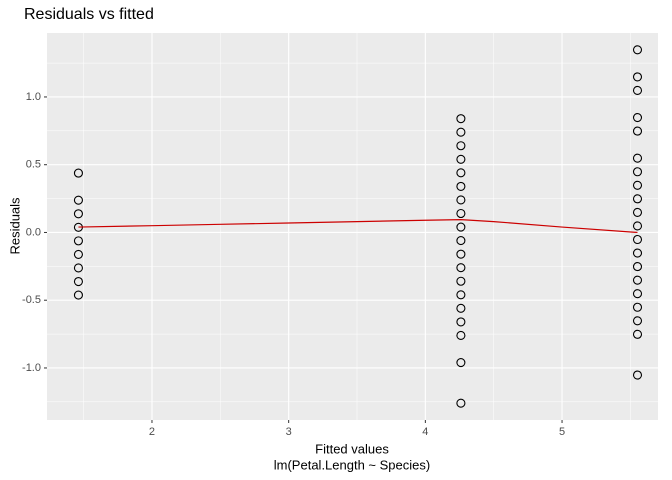 This screenshot has width=672, height=480. Describe the element at coordinates (14, 226) in the screenshot. I see `y-axis-label: Residuals` at that location.